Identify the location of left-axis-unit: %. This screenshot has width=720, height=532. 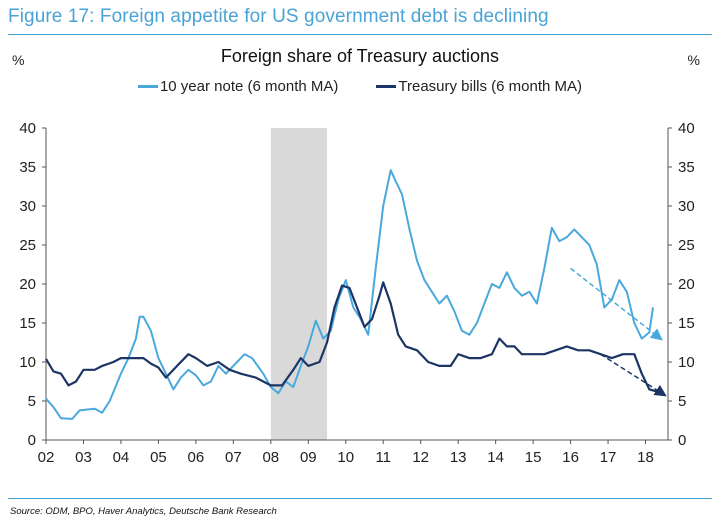
(18, 60).